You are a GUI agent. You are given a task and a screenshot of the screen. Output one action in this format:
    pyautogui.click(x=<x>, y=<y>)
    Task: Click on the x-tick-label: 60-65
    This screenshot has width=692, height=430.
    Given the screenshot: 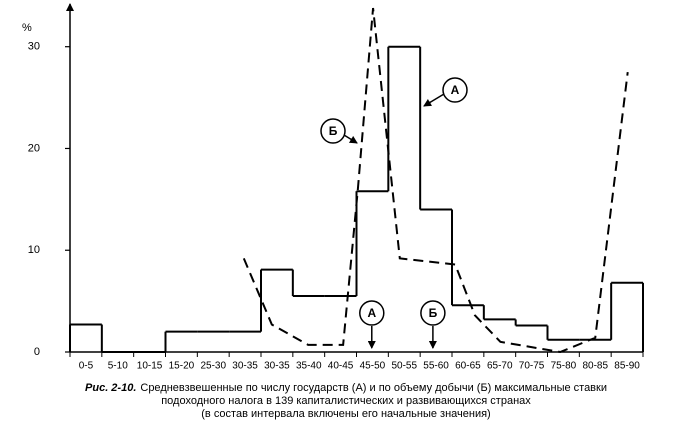 What is the action you would take?
    pyautogui.click(x=468, y=366)
    